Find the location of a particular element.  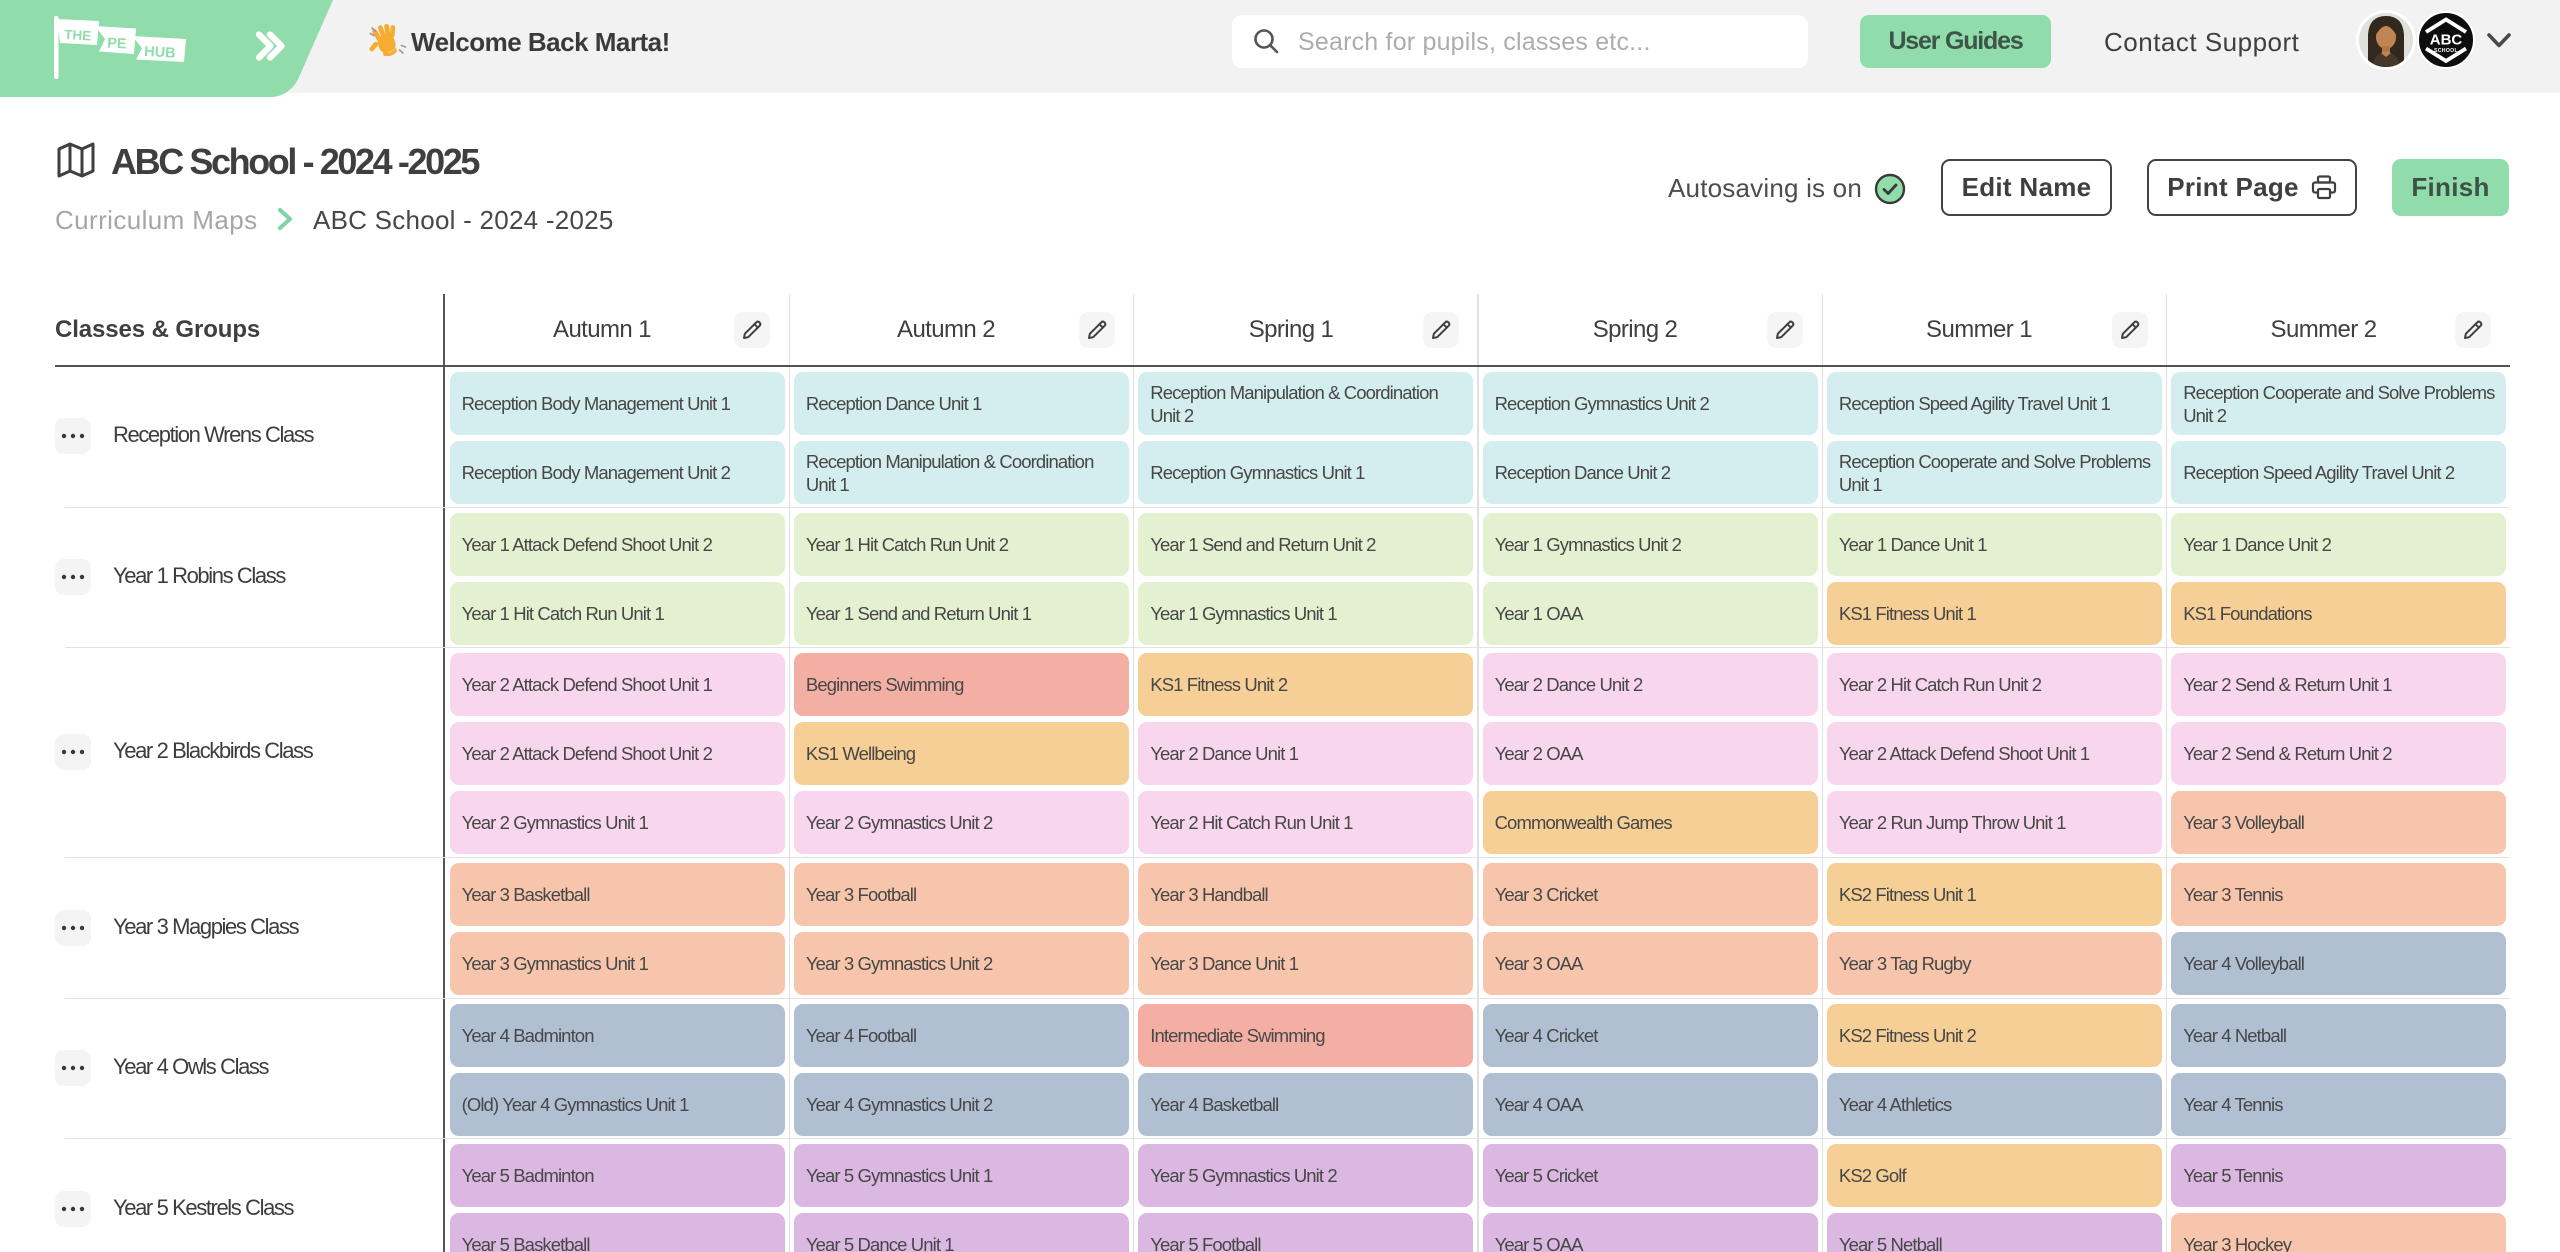

svg-text: HUB is located at coordinates (160, 53).